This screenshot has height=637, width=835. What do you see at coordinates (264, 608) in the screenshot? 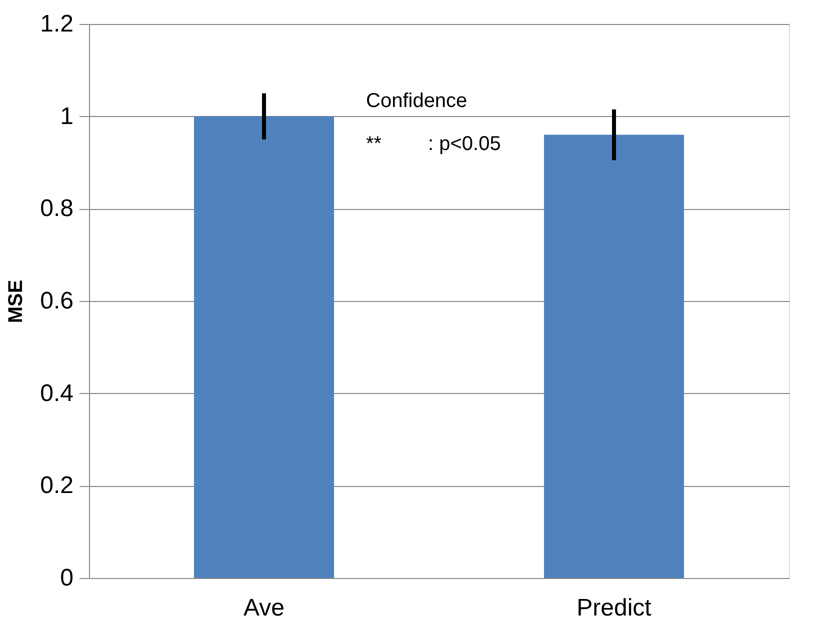
I see `x-tick-label: Ave` at bounding box center [264, 608].